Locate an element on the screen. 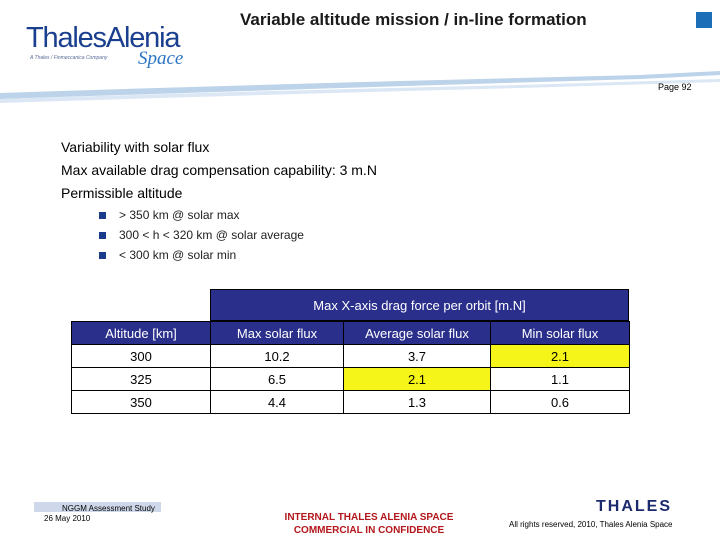  table-row: 350 4.4 1.3 0.6 is located at coordinates (350, 402).